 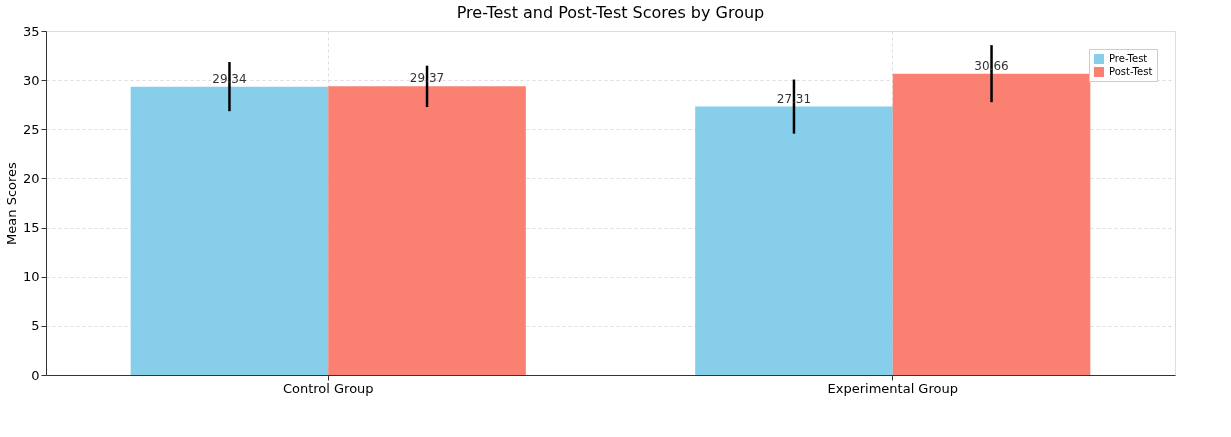 What do you see at coordinates (35, 375) in the screenshot?
I see `y-tick-label: 0` at bounding box center [35, 375].